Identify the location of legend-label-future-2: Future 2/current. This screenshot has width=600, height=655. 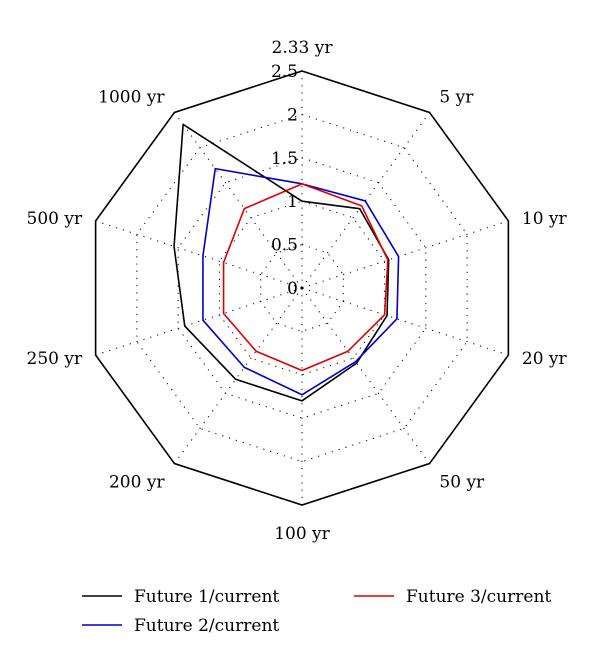
(206, 626).